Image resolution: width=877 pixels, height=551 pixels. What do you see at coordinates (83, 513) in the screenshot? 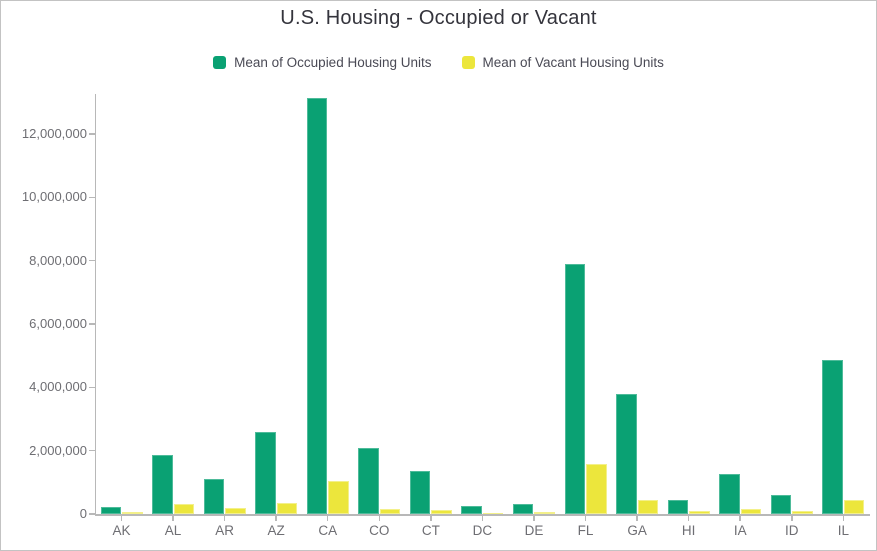
I see `y-axis-label: 0` at bounding box center [83, 513].